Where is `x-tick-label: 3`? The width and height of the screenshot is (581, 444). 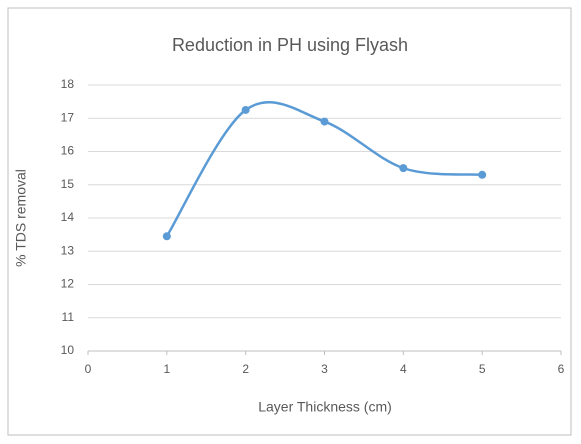 x-tick-label: 3 is located at coordinates (324, 369).